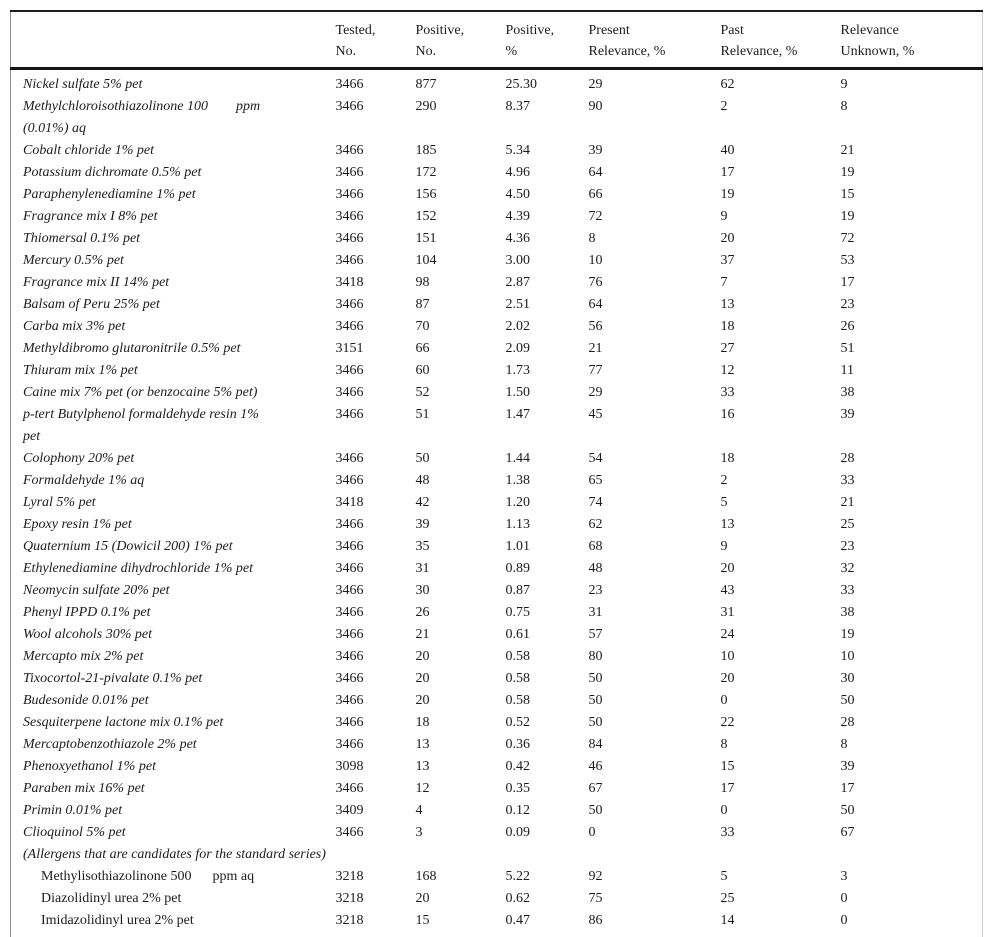 The height and width of the screenshot is (937, 992). What do you see at coordinates (847, 568) in the screenshot?
I see `cell-relevance_unknown_pct: 32` at bounding box center [847, 568].